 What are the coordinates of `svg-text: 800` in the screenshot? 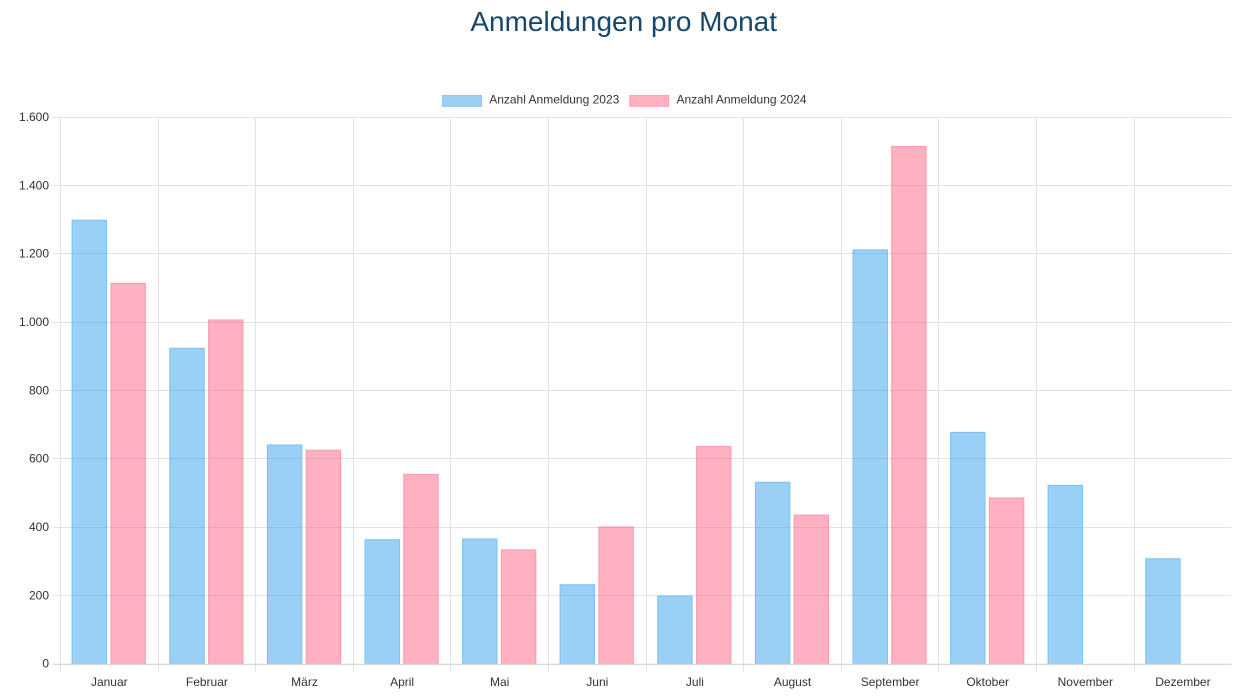 It's located at (39, 390).